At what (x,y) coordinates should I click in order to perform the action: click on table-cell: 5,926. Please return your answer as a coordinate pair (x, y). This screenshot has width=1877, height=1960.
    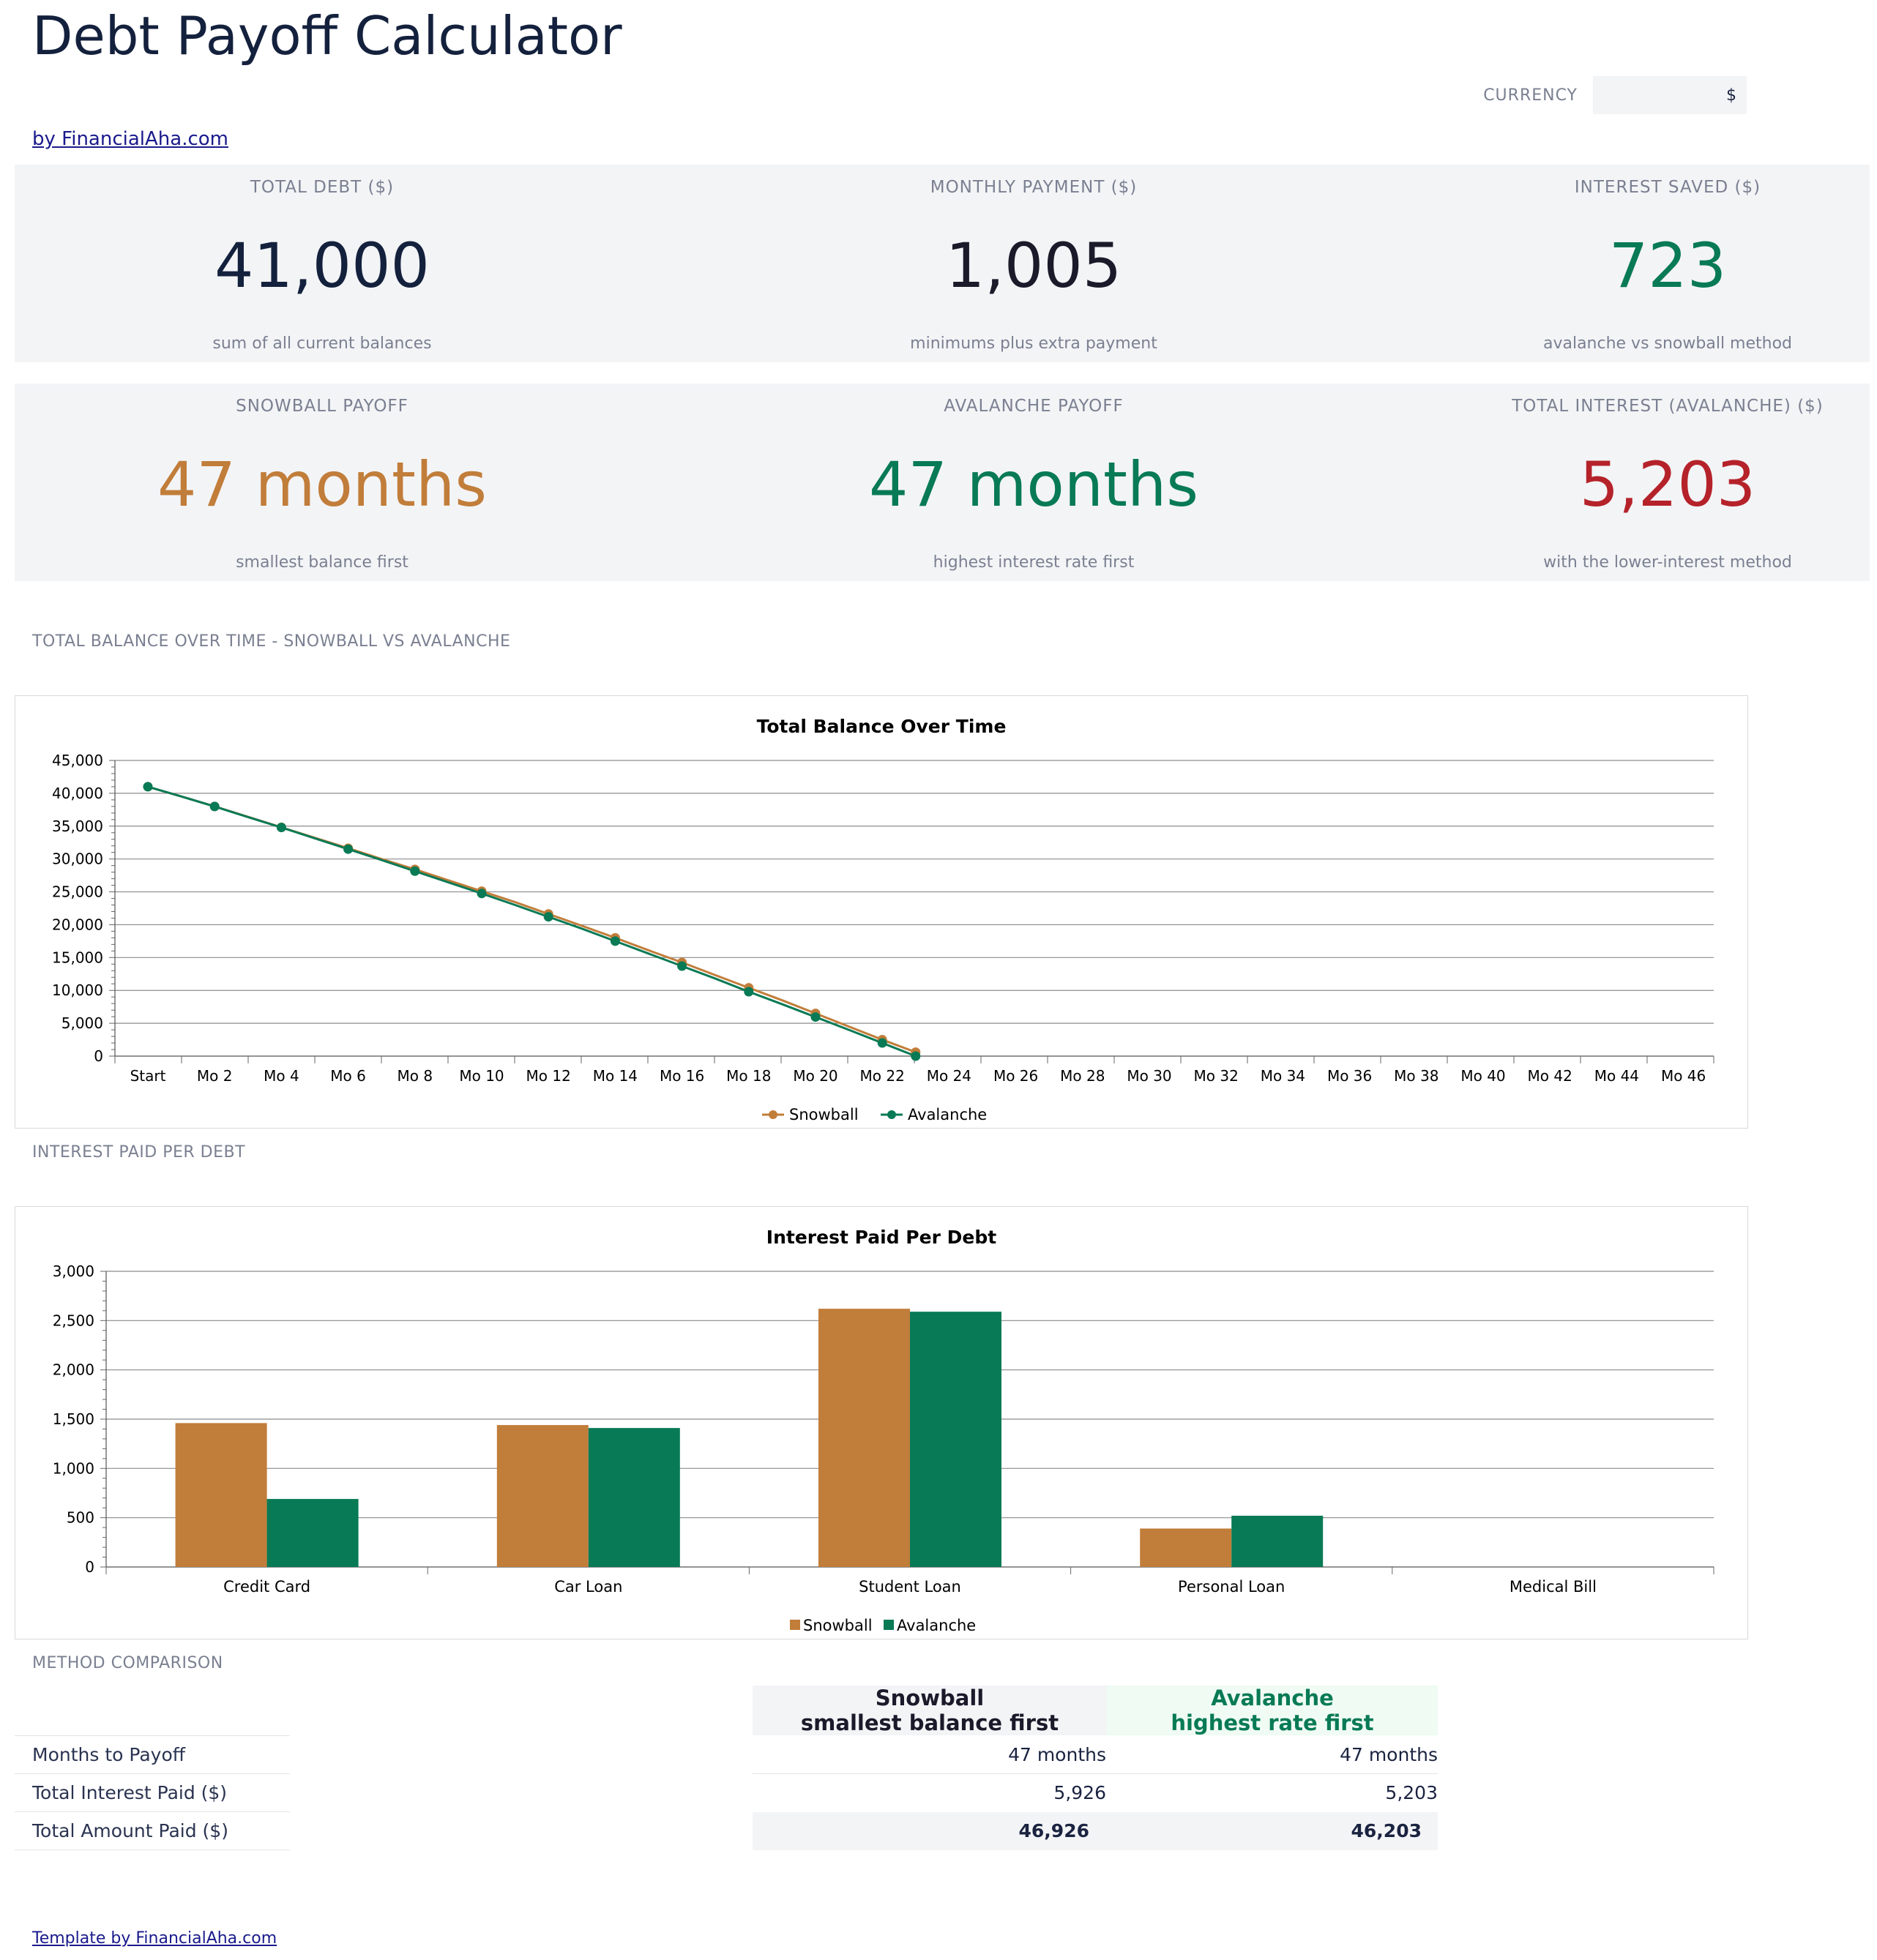
    Looking at the image, I should click on (1079, 1792).